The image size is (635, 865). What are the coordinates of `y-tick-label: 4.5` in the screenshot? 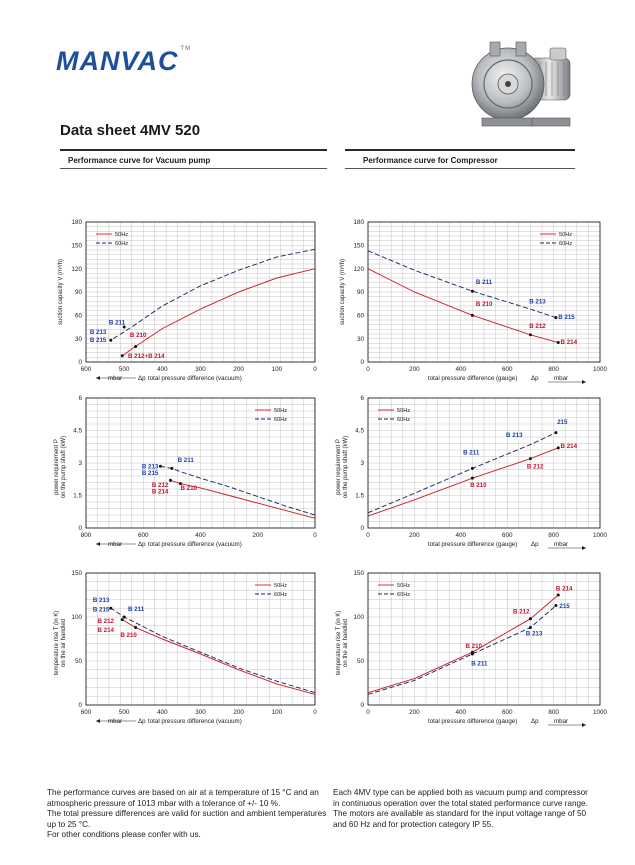 It's located at (77, 431).